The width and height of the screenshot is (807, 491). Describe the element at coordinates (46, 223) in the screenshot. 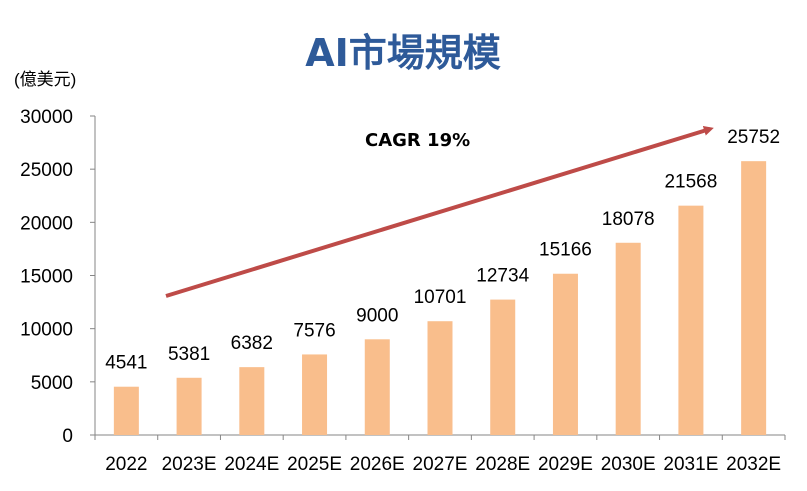

I see `y-tick-label: 20000` at that location.